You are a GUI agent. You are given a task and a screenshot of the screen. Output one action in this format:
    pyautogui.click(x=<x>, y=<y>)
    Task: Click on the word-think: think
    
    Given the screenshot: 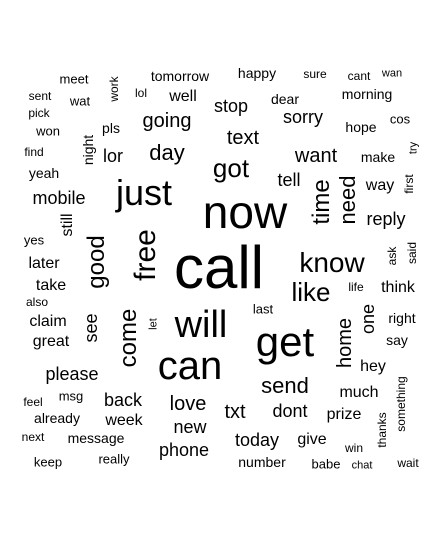 What is the action you would take?
    pyautogui.click(x=398, y=287)
    